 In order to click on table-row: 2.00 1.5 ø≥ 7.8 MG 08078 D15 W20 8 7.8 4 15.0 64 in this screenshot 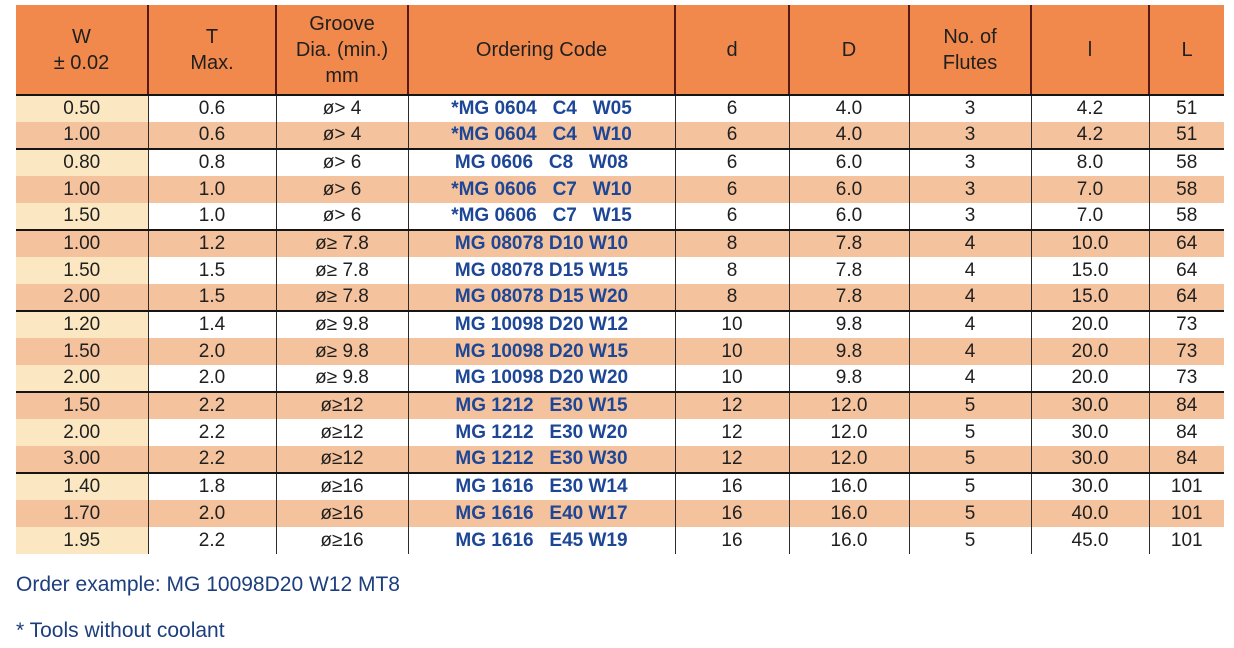, I will do `click(620, 297)`.